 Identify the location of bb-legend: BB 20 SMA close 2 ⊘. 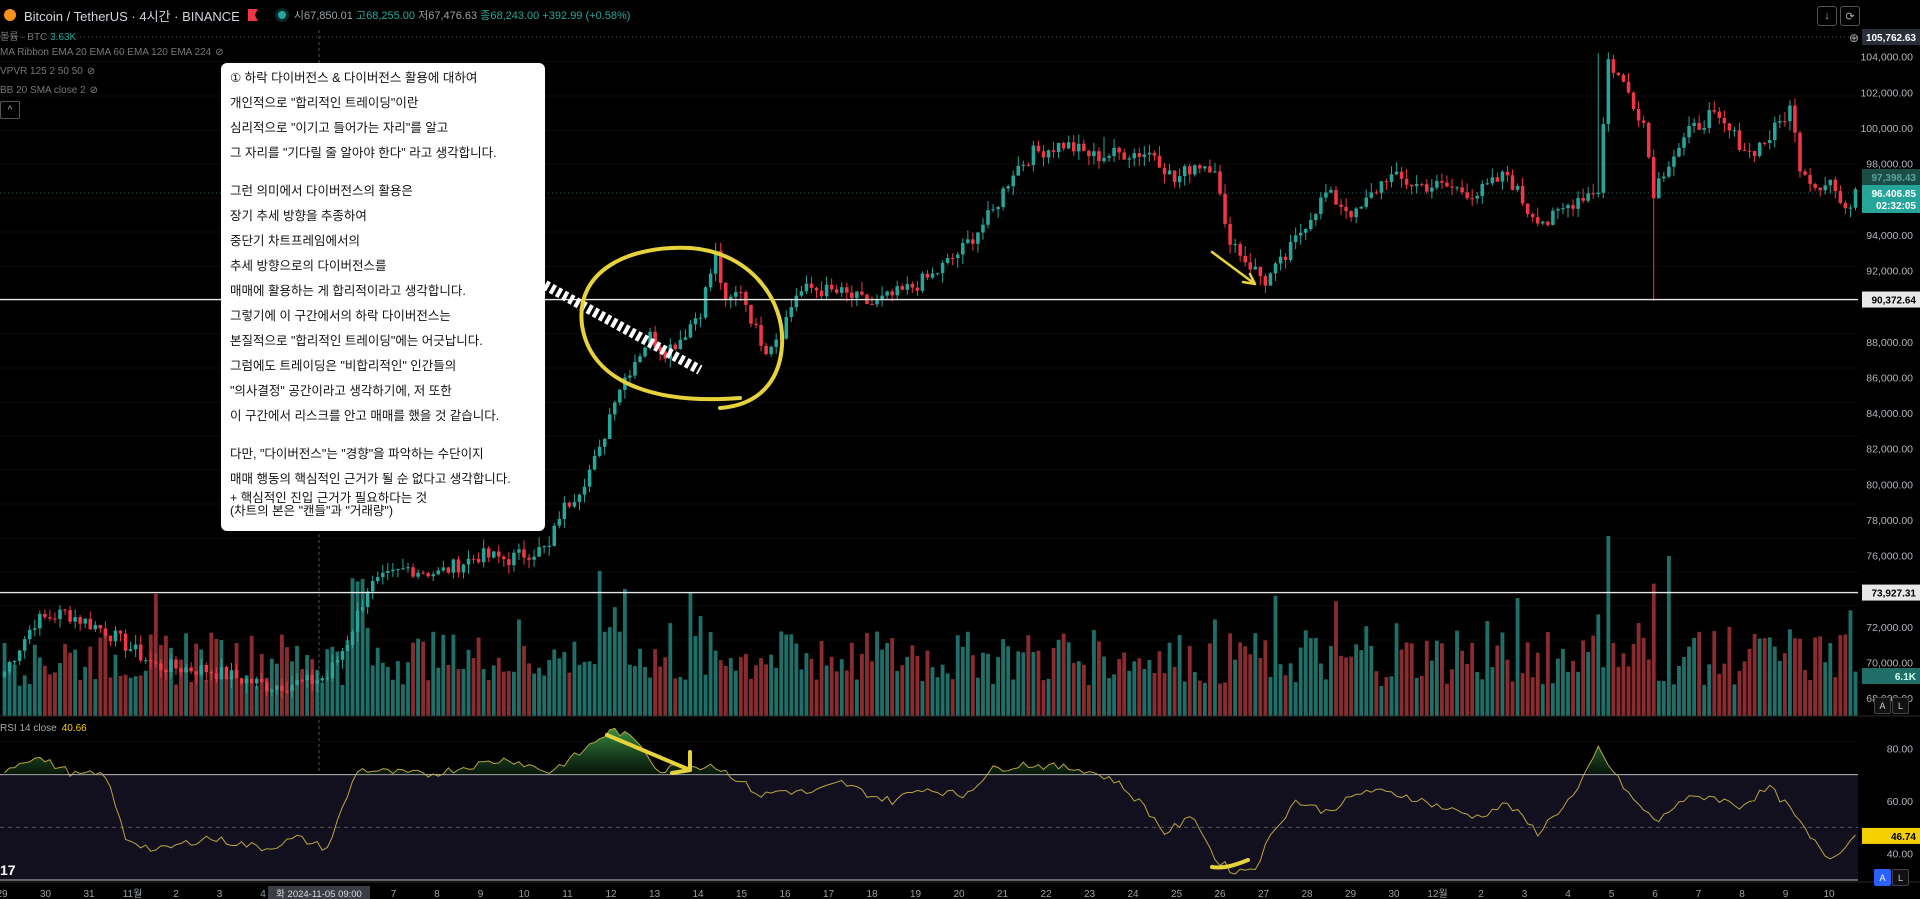
(49, 90).